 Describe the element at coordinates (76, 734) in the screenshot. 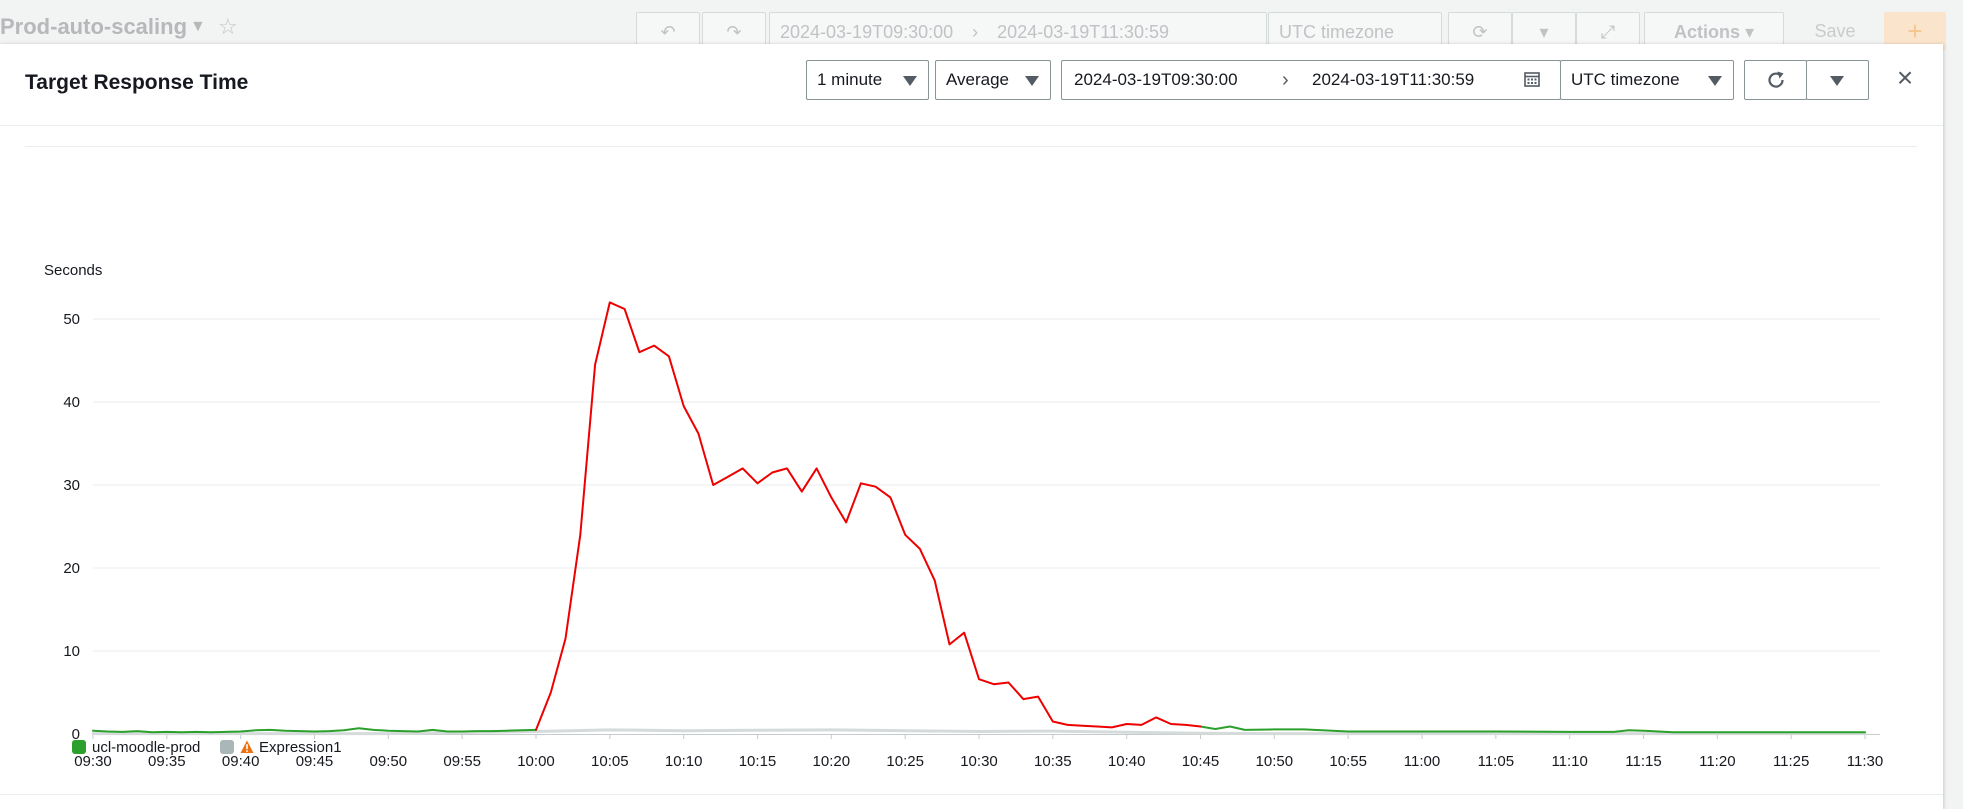

I see `y-tick-label: 0` at that location.